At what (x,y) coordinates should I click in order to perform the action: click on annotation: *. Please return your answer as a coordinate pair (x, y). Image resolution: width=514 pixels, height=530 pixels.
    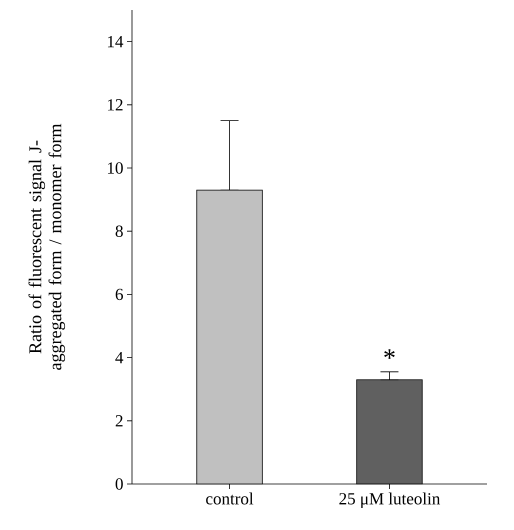
    Looking at the image, I should click on (389, 354).